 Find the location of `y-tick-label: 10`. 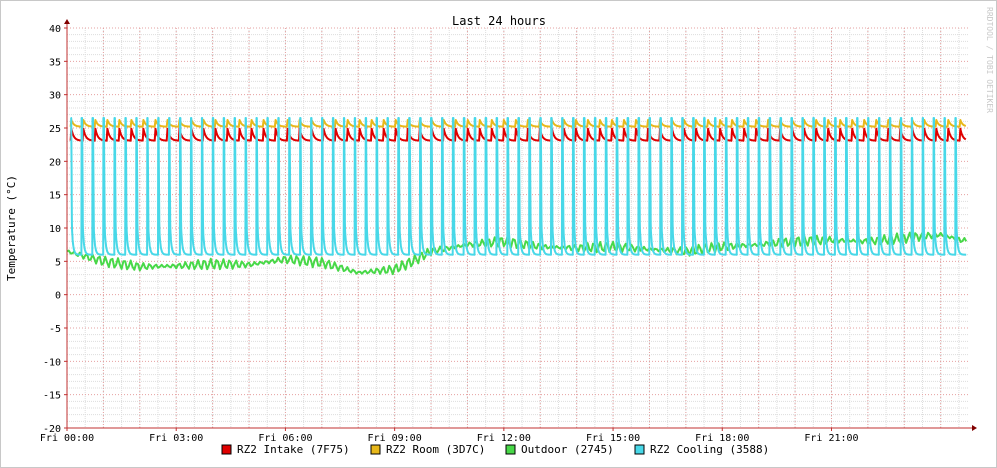

y-tick-label: 10 is located at coordinates (55, 229).